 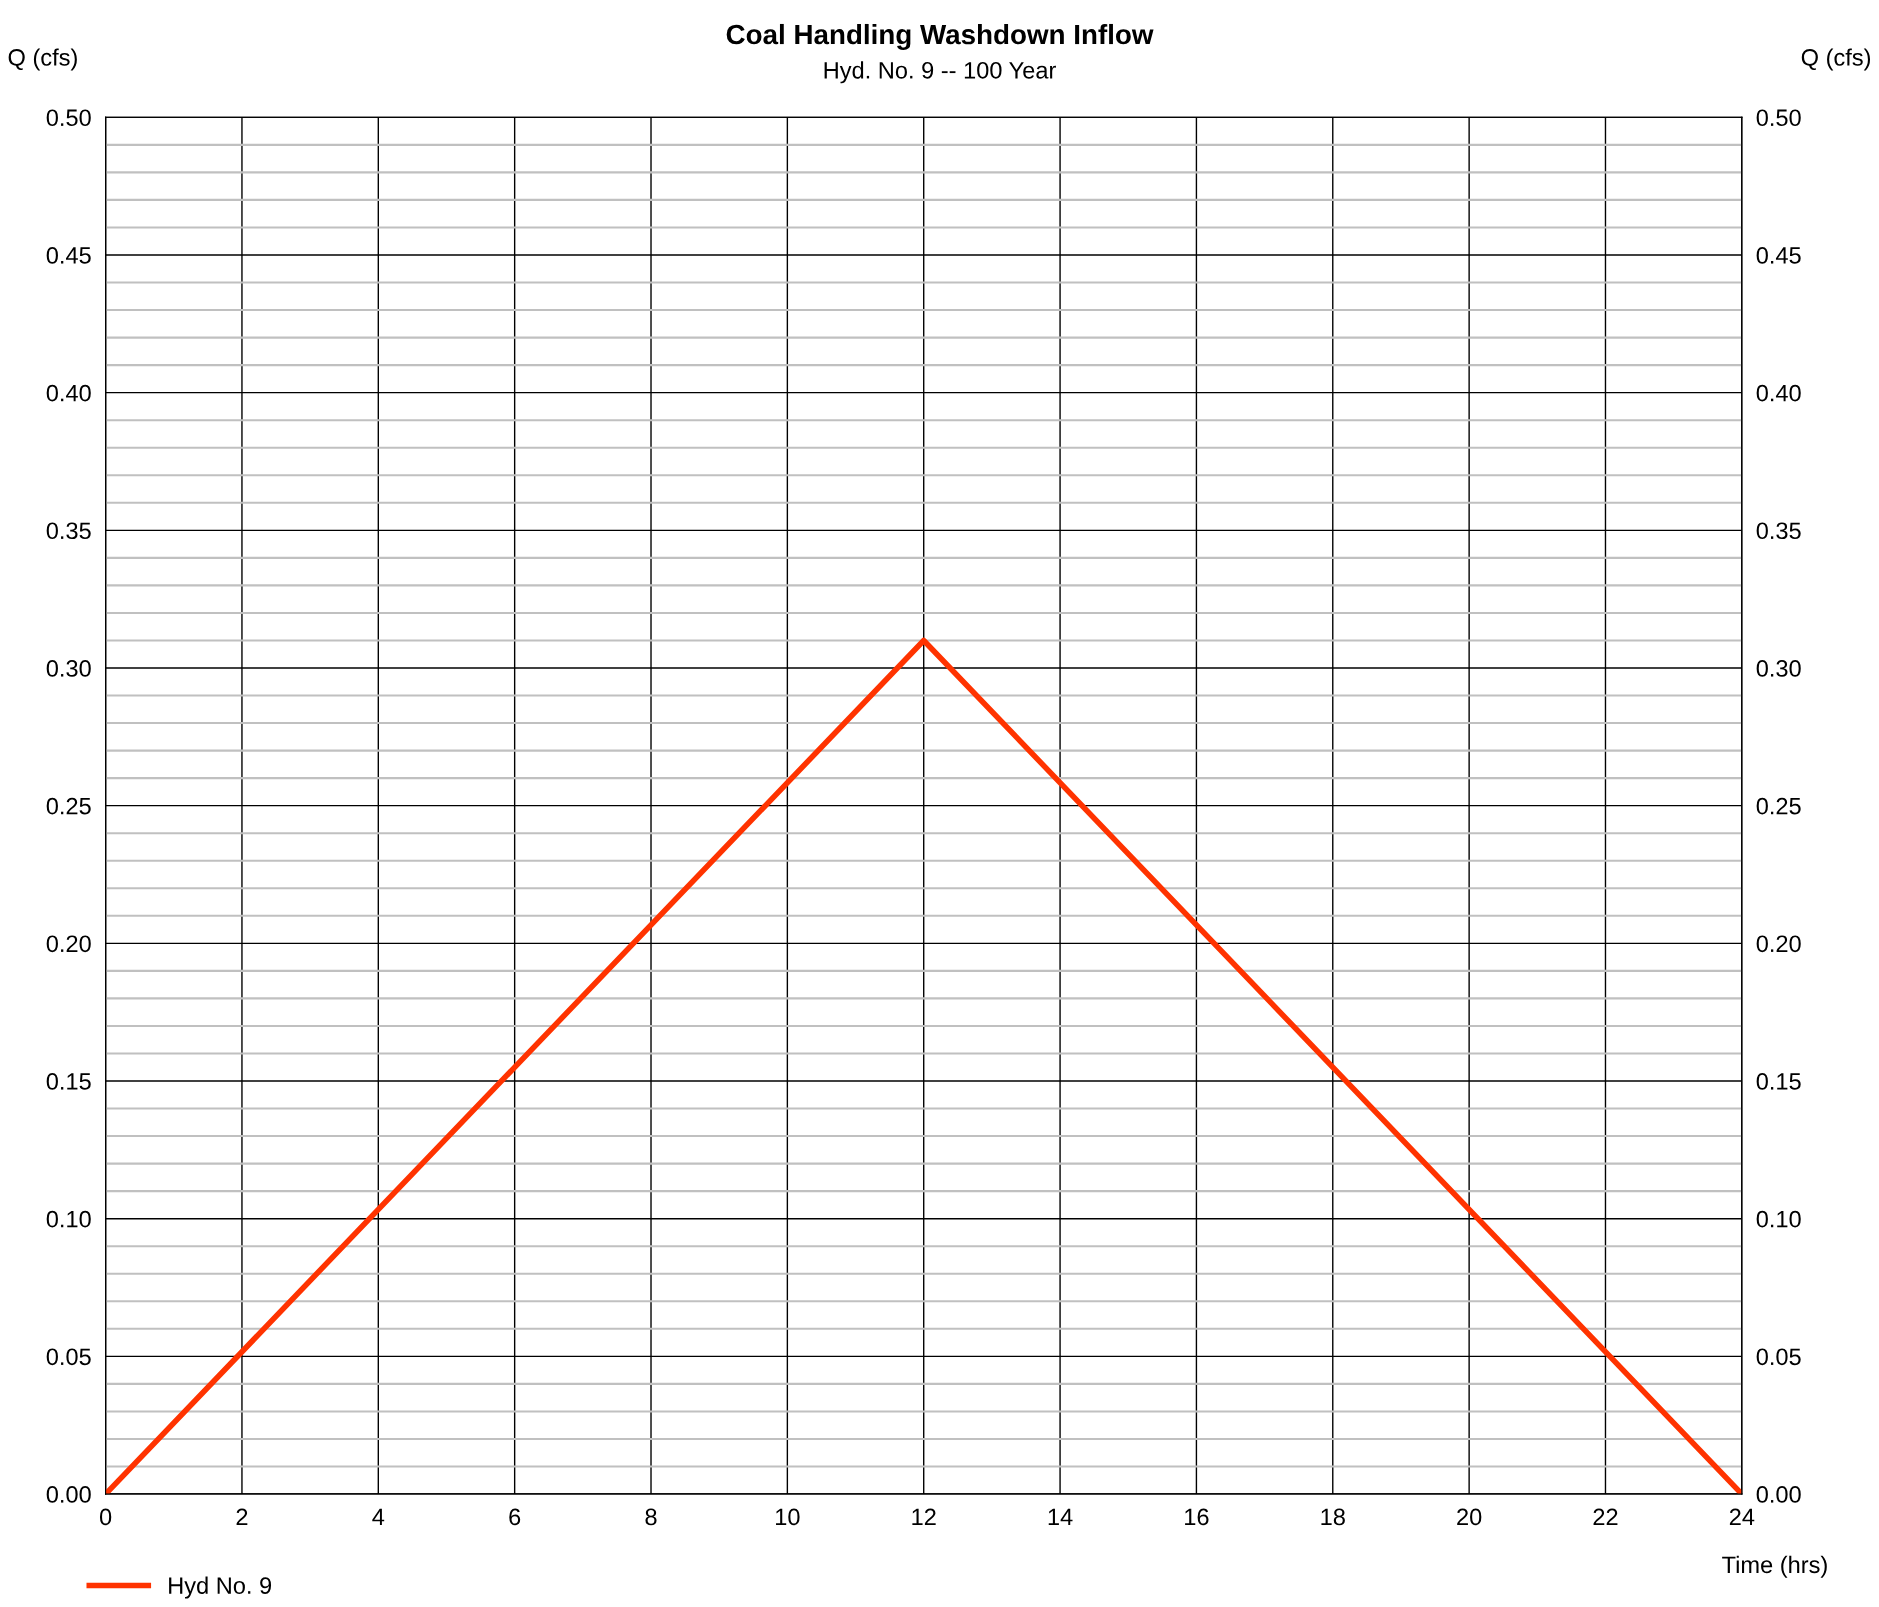 What do you see at coordinates (1778, 531) in the screenshot?
I see `y2-tick-label: 0.35` at bounding box center [1778, 531].